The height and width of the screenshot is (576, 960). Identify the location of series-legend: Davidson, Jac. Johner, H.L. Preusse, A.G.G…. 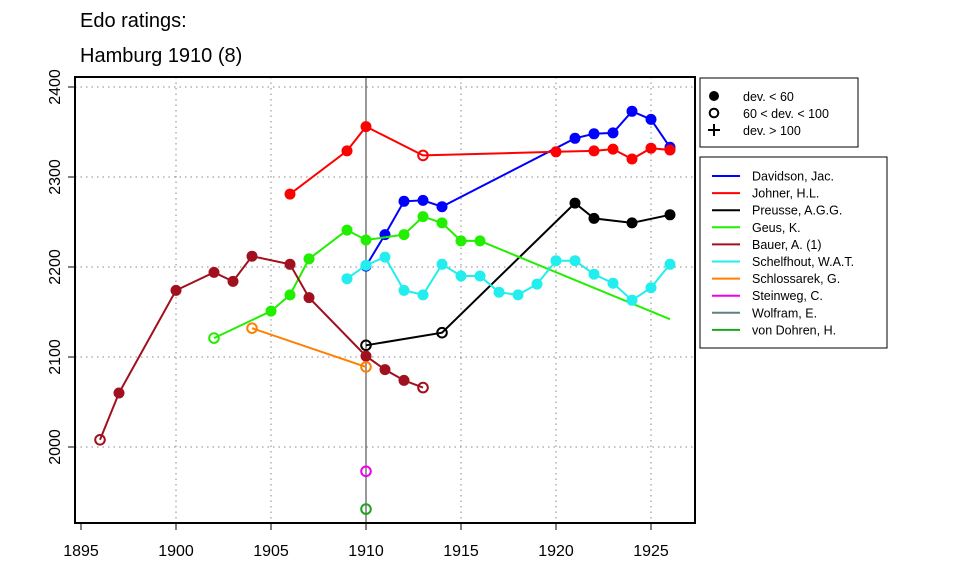
(793, 252).